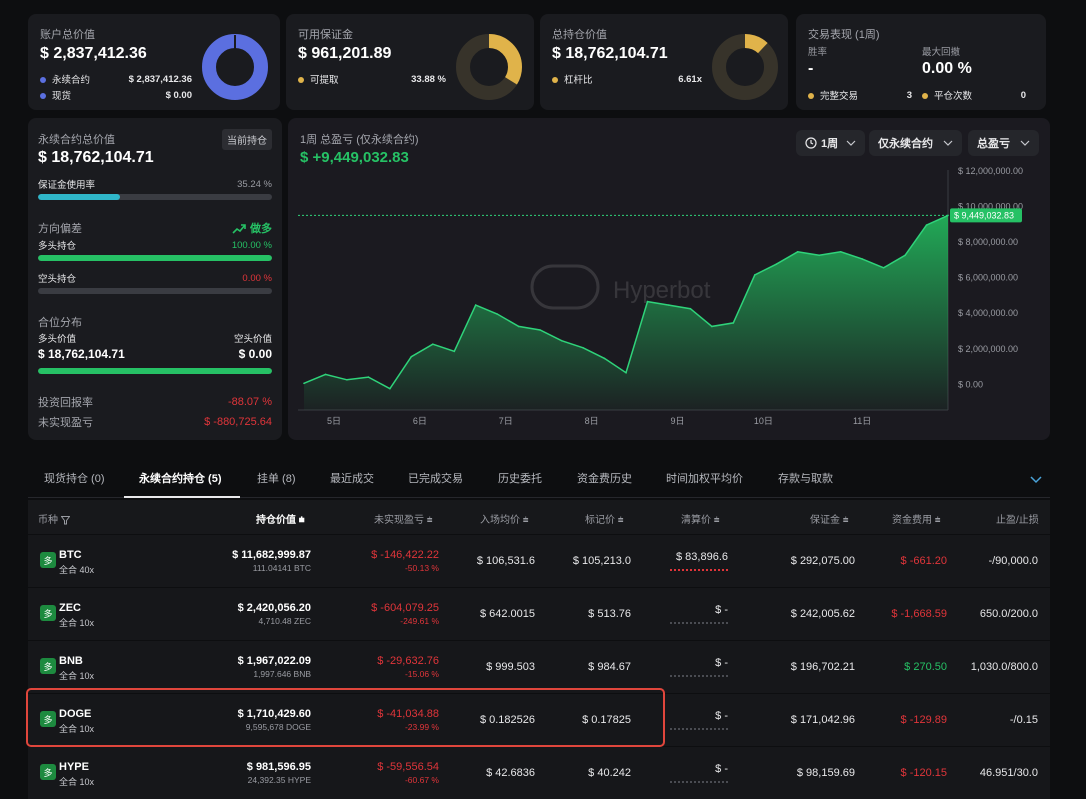 The image size is (1086, 799). I want to click on col-tpsl-label: 止盈/止损, so click(1017, 520).